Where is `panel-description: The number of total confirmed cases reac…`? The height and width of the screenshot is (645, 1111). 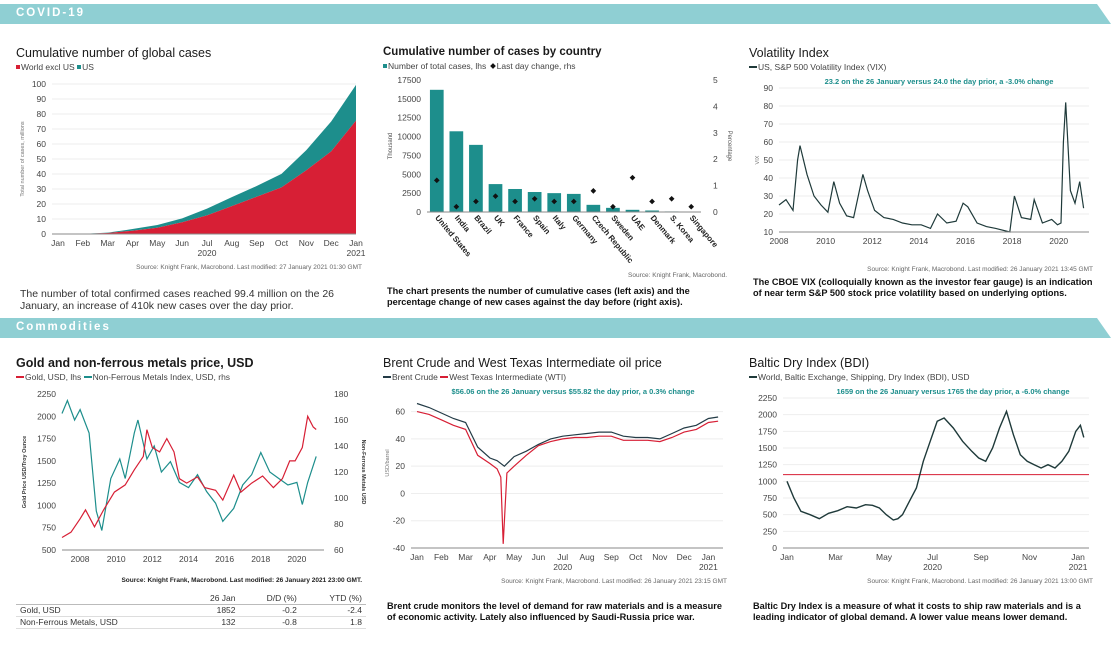
panel-description: The number of total confirmed cases reac… is located at coordinates (177, 300).